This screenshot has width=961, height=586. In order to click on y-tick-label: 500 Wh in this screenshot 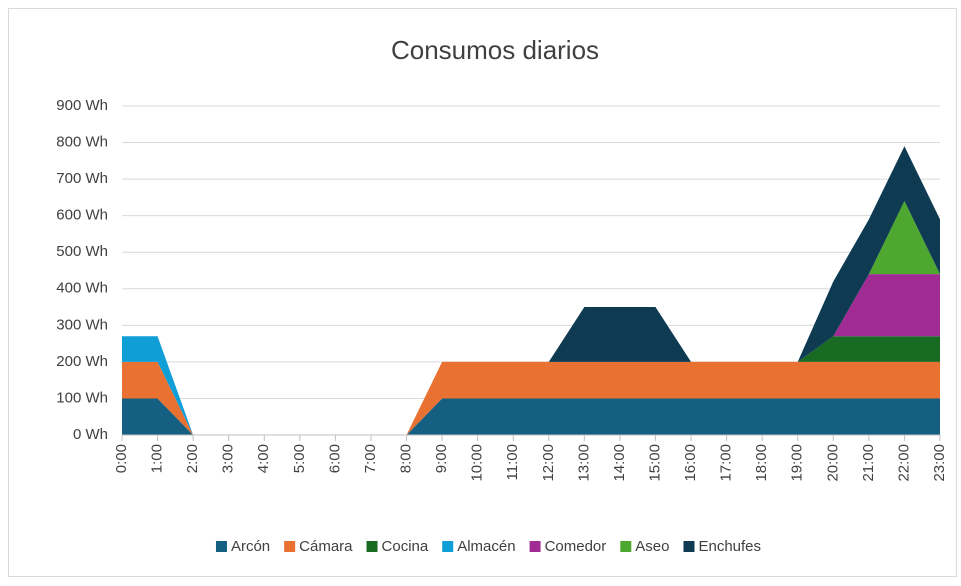, I will do `click(82, 251)`.